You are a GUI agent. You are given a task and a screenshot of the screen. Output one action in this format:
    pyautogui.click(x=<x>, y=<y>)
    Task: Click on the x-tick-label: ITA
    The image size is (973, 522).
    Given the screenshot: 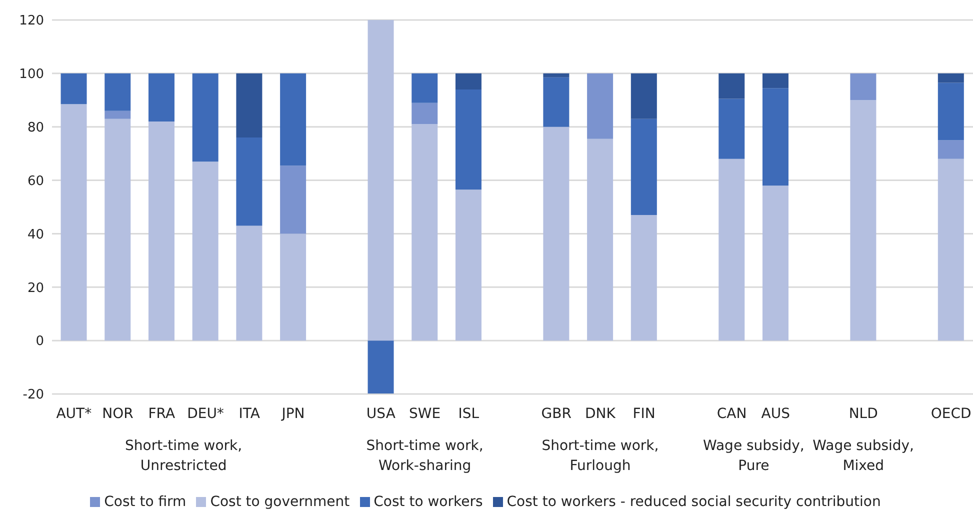 What is the action you would take?
    pyautogui.click(x=249, y=414)
    